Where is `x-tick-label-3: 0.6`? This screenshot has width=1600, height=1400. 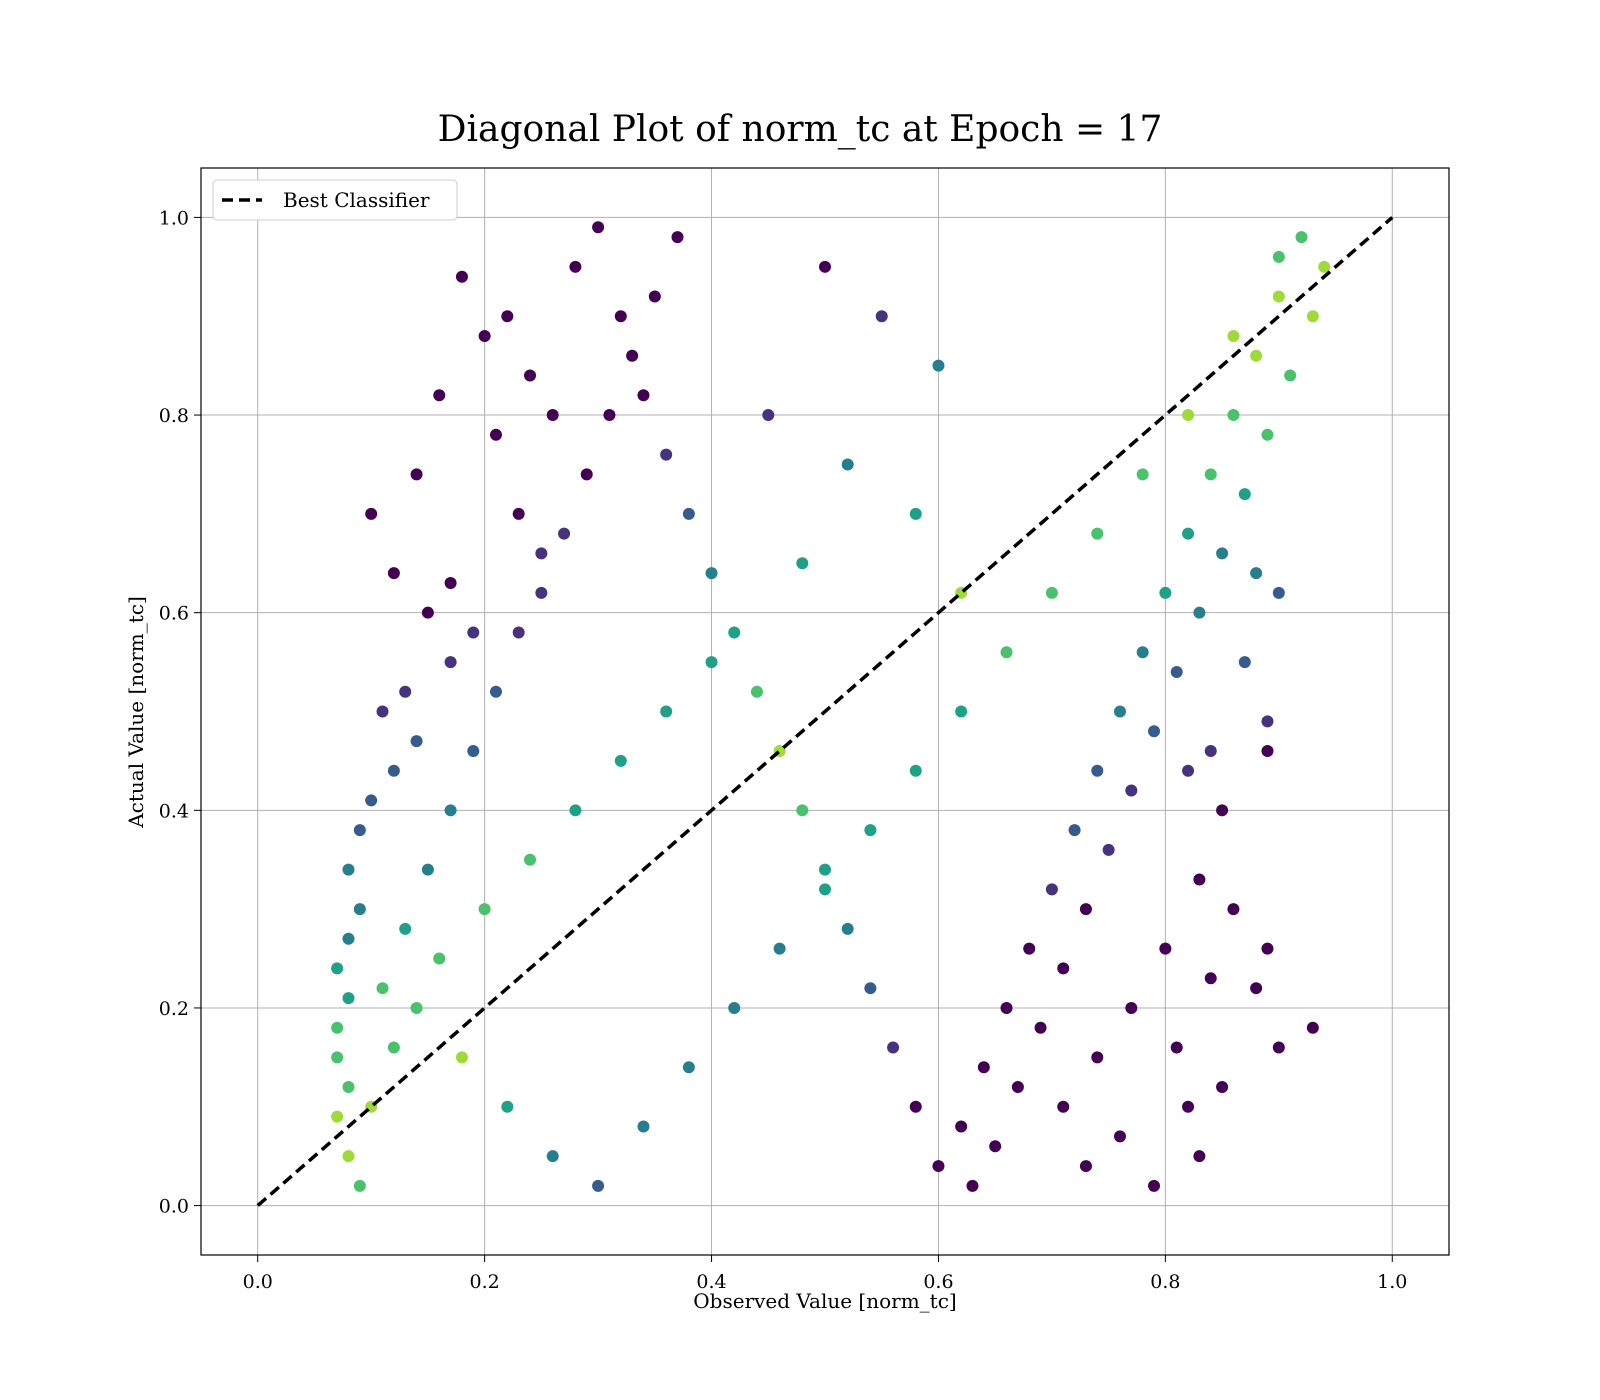 x-tick-label-3: 0.6 is located at coordinates (938, 1282).